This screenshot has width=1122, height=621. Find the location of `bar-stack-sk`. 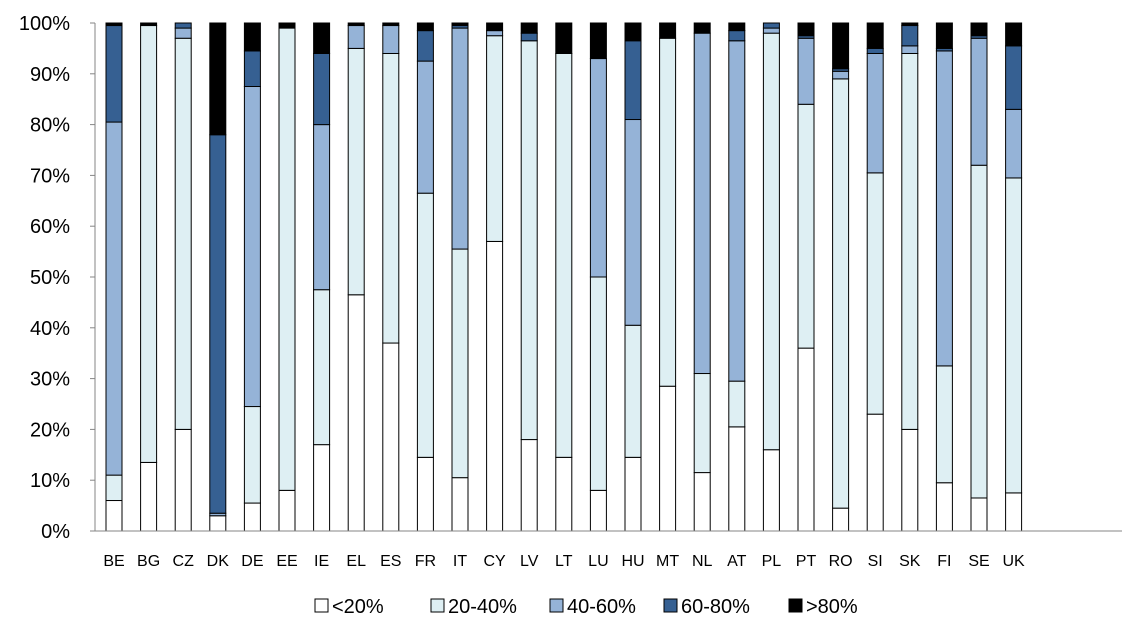

bar-stack-sk is located at coordinates (910, 277).